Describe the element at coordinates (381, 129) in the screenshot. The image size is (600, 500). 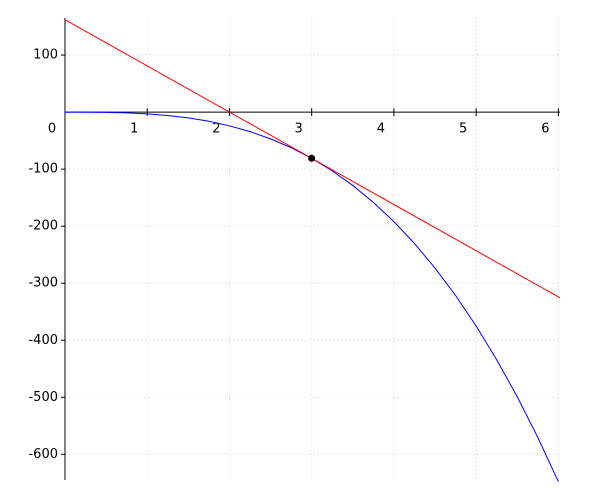
I see `x-tick-label: 4` at that location.